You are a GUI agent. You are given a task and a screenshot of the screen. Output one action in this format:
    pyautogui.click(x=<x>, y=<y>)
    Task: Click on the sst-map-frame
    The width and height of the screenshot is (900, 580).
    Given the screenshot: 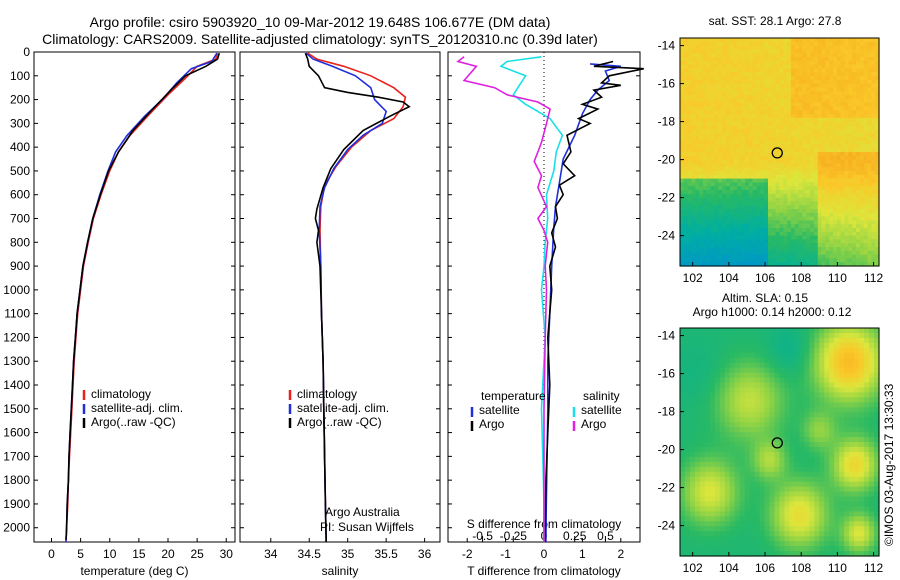 What is the action you would take?
    pyautogui.click(x=779, y=152)
    